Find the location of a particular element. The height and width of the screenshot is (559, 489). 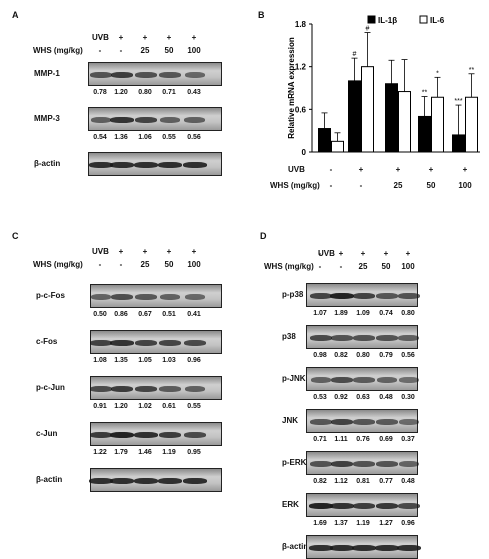

quant-value-mmp-1-1: 1.20 is located at coordinates (121, 92).